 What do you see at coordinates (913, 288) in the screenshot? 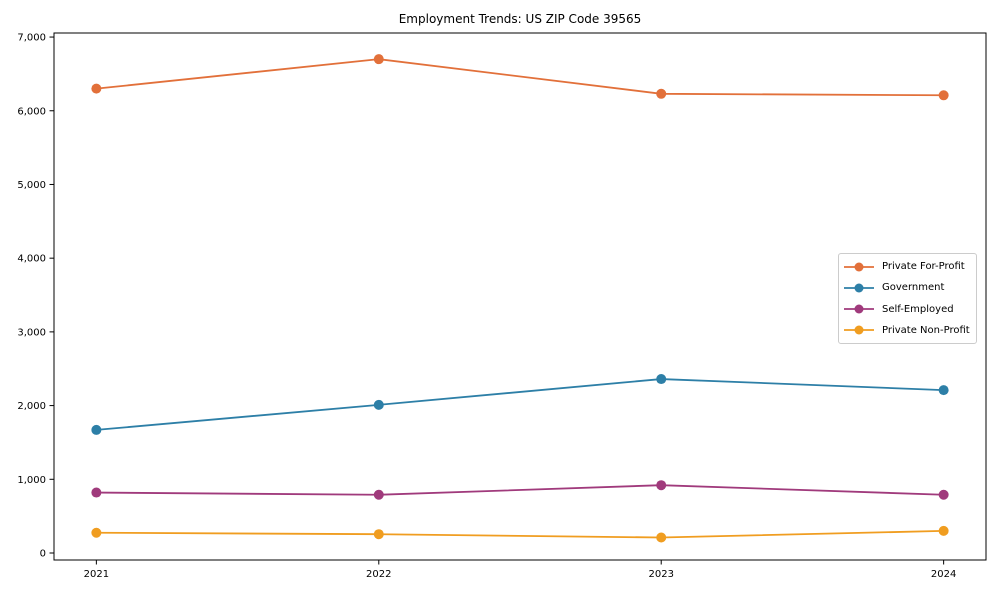
I see `legend-label: Government` at bounding box center [913, 288].